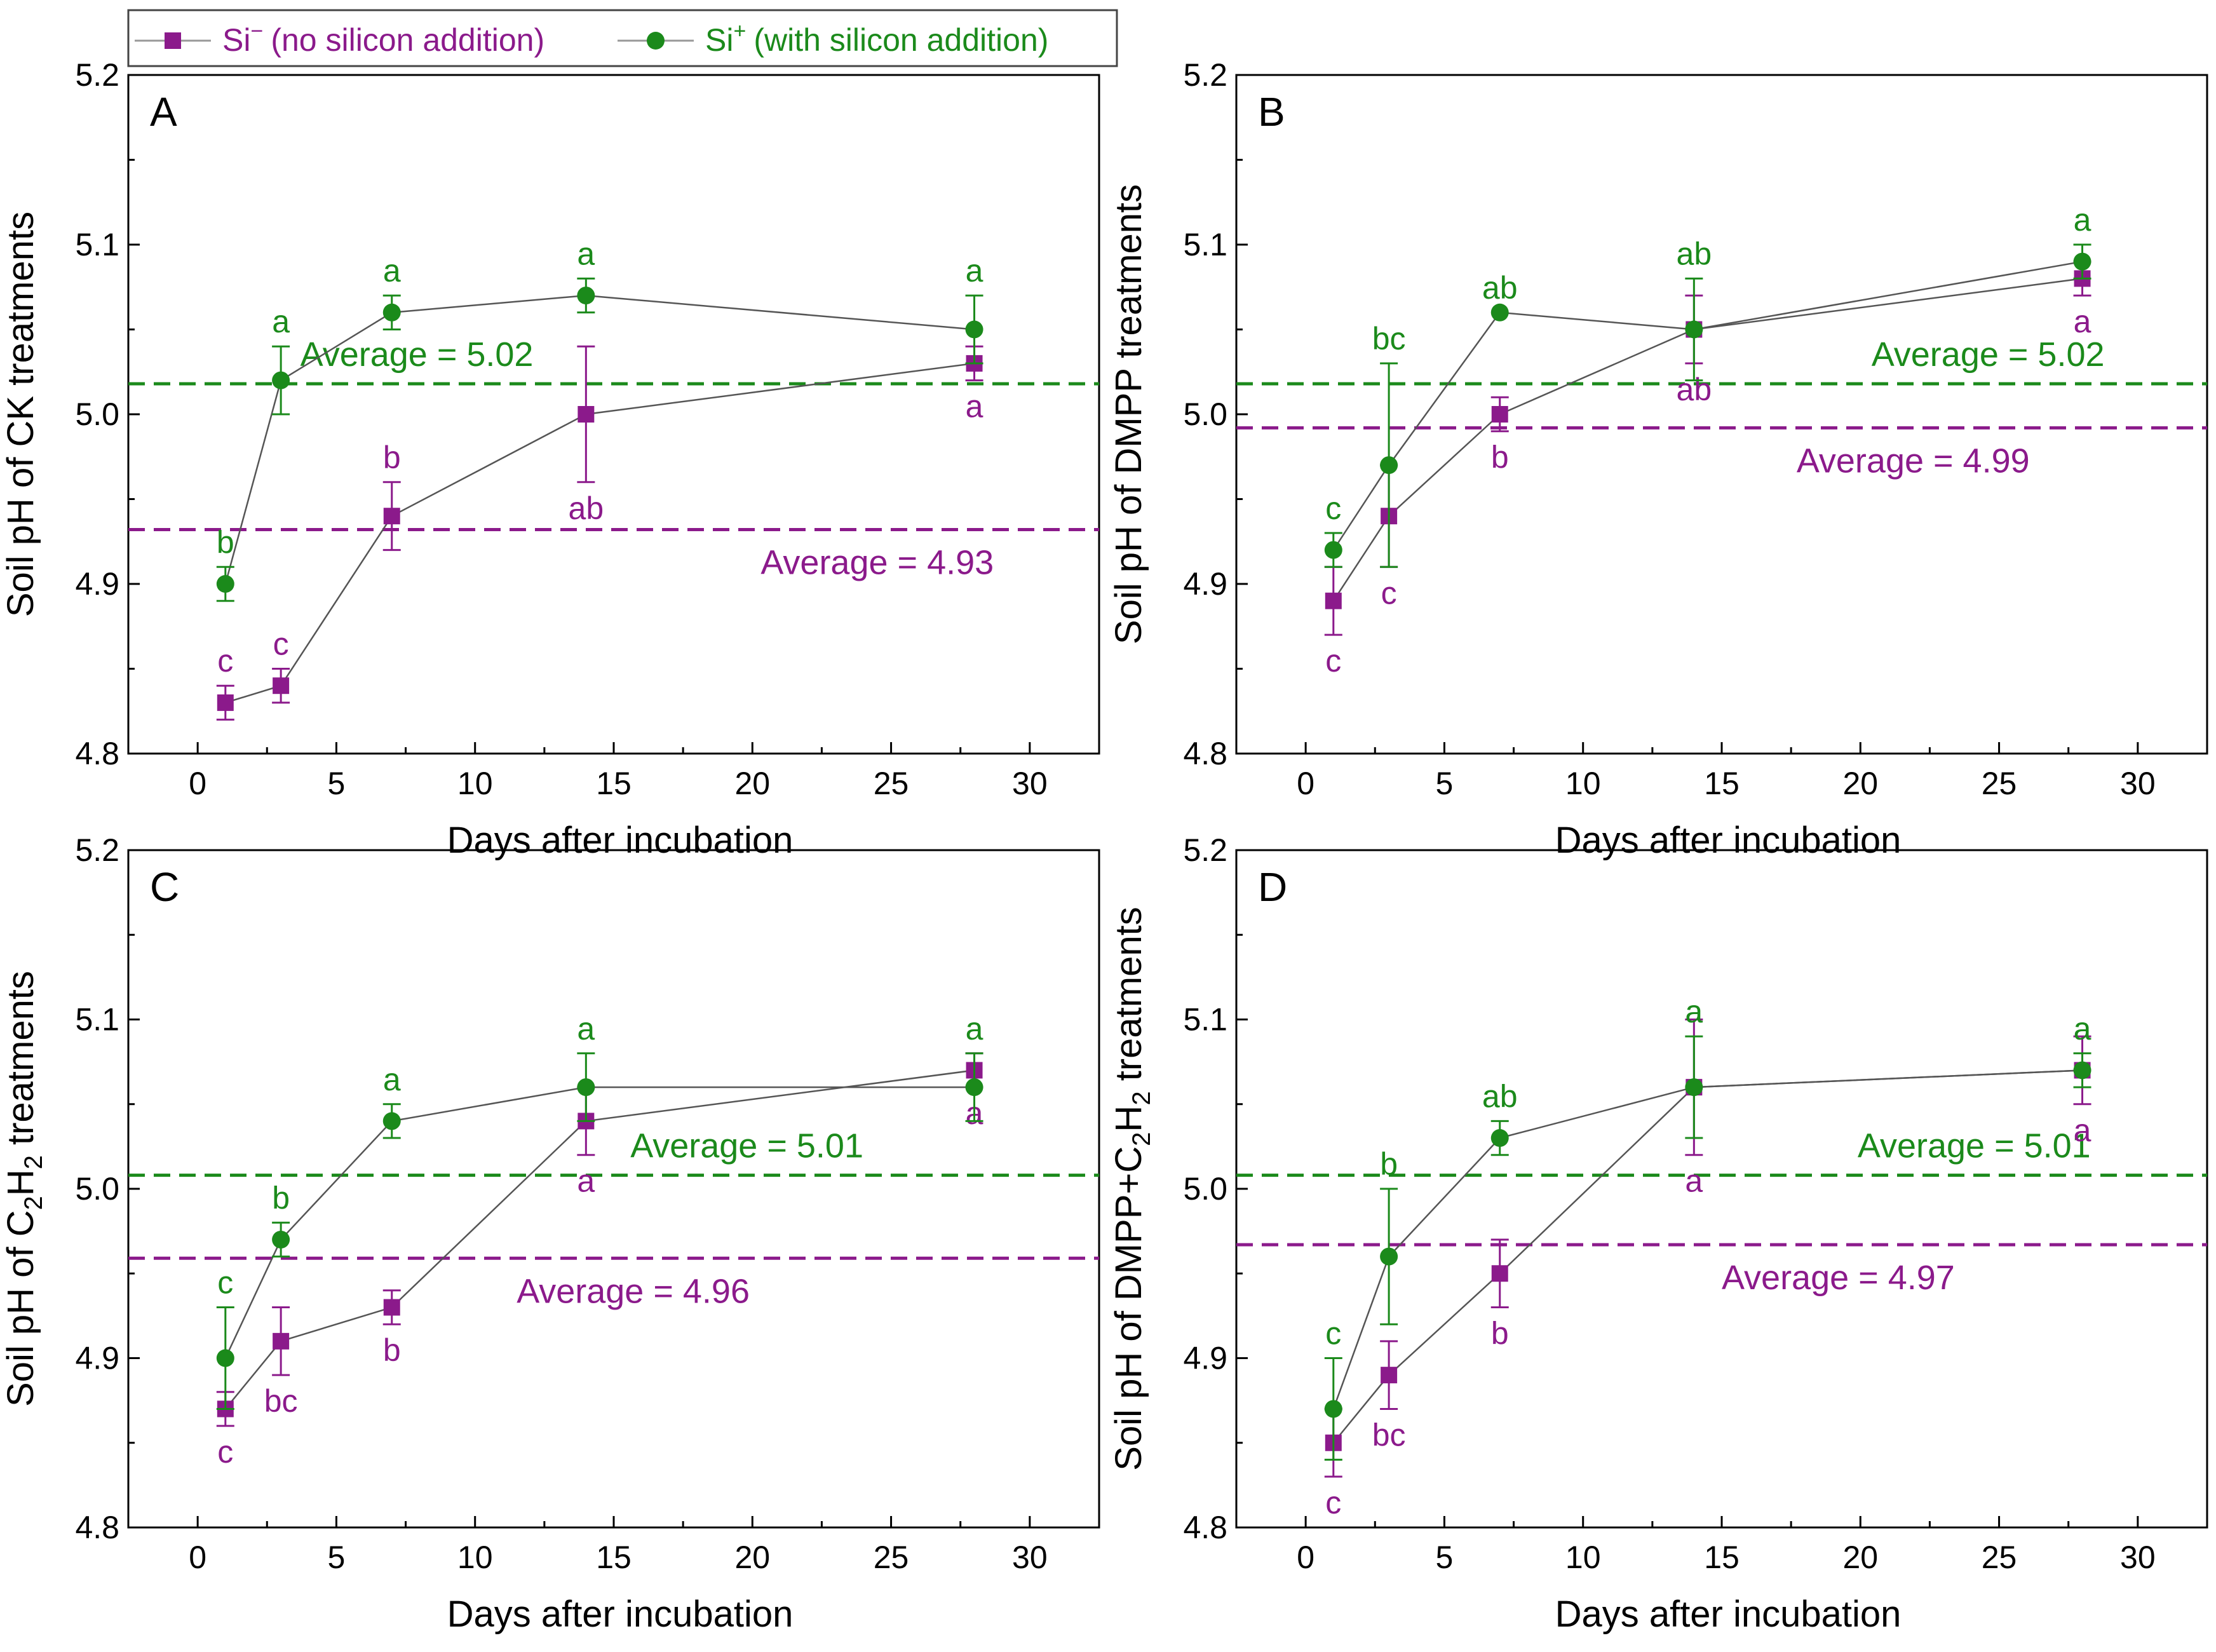 The image size is (2216, 1652). I want to click on legend-si-minus-superscript: −, so click(256, 31).